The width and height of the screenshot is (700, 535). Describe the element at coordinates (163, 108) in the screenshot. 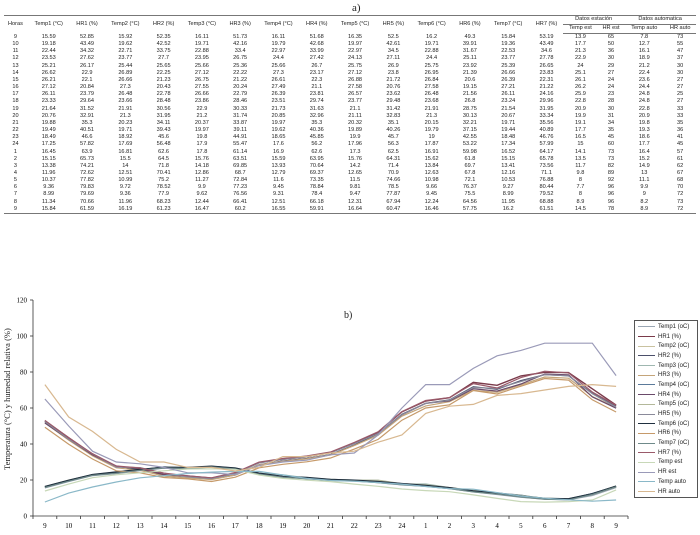

I see `table-cell: 30.56` at that location.